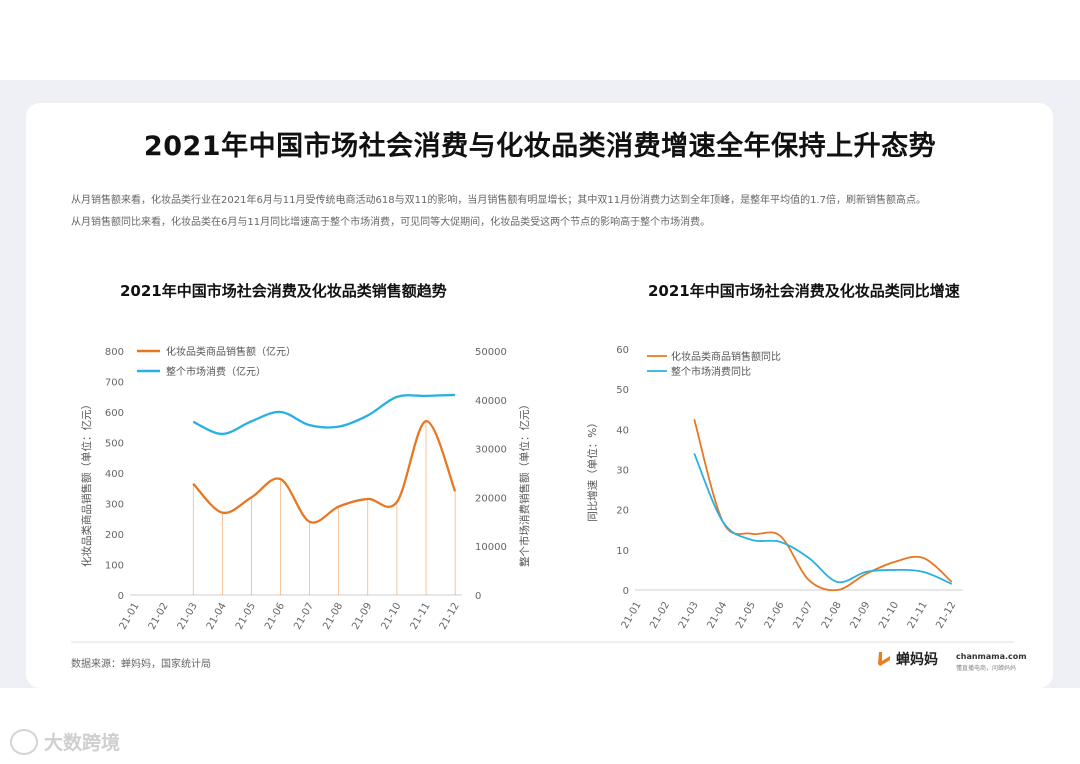 This screenshot has width=1080, height=764. Describe the element at coordinates (986, 668) in the screenshot. I see `logo-tagline: 懂直播电商，问蝉妈妈` at that location.